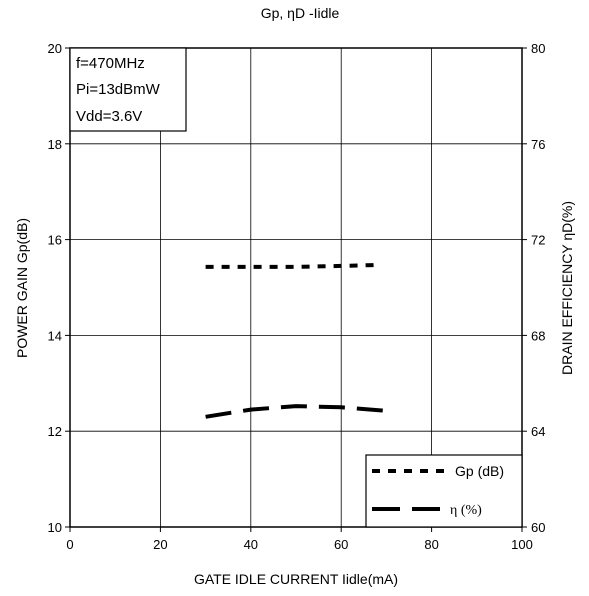 Image resolution: width=589 pixels, height=596 pixels. I want to click on y-right-tick-label: 64, so click(538, 431).